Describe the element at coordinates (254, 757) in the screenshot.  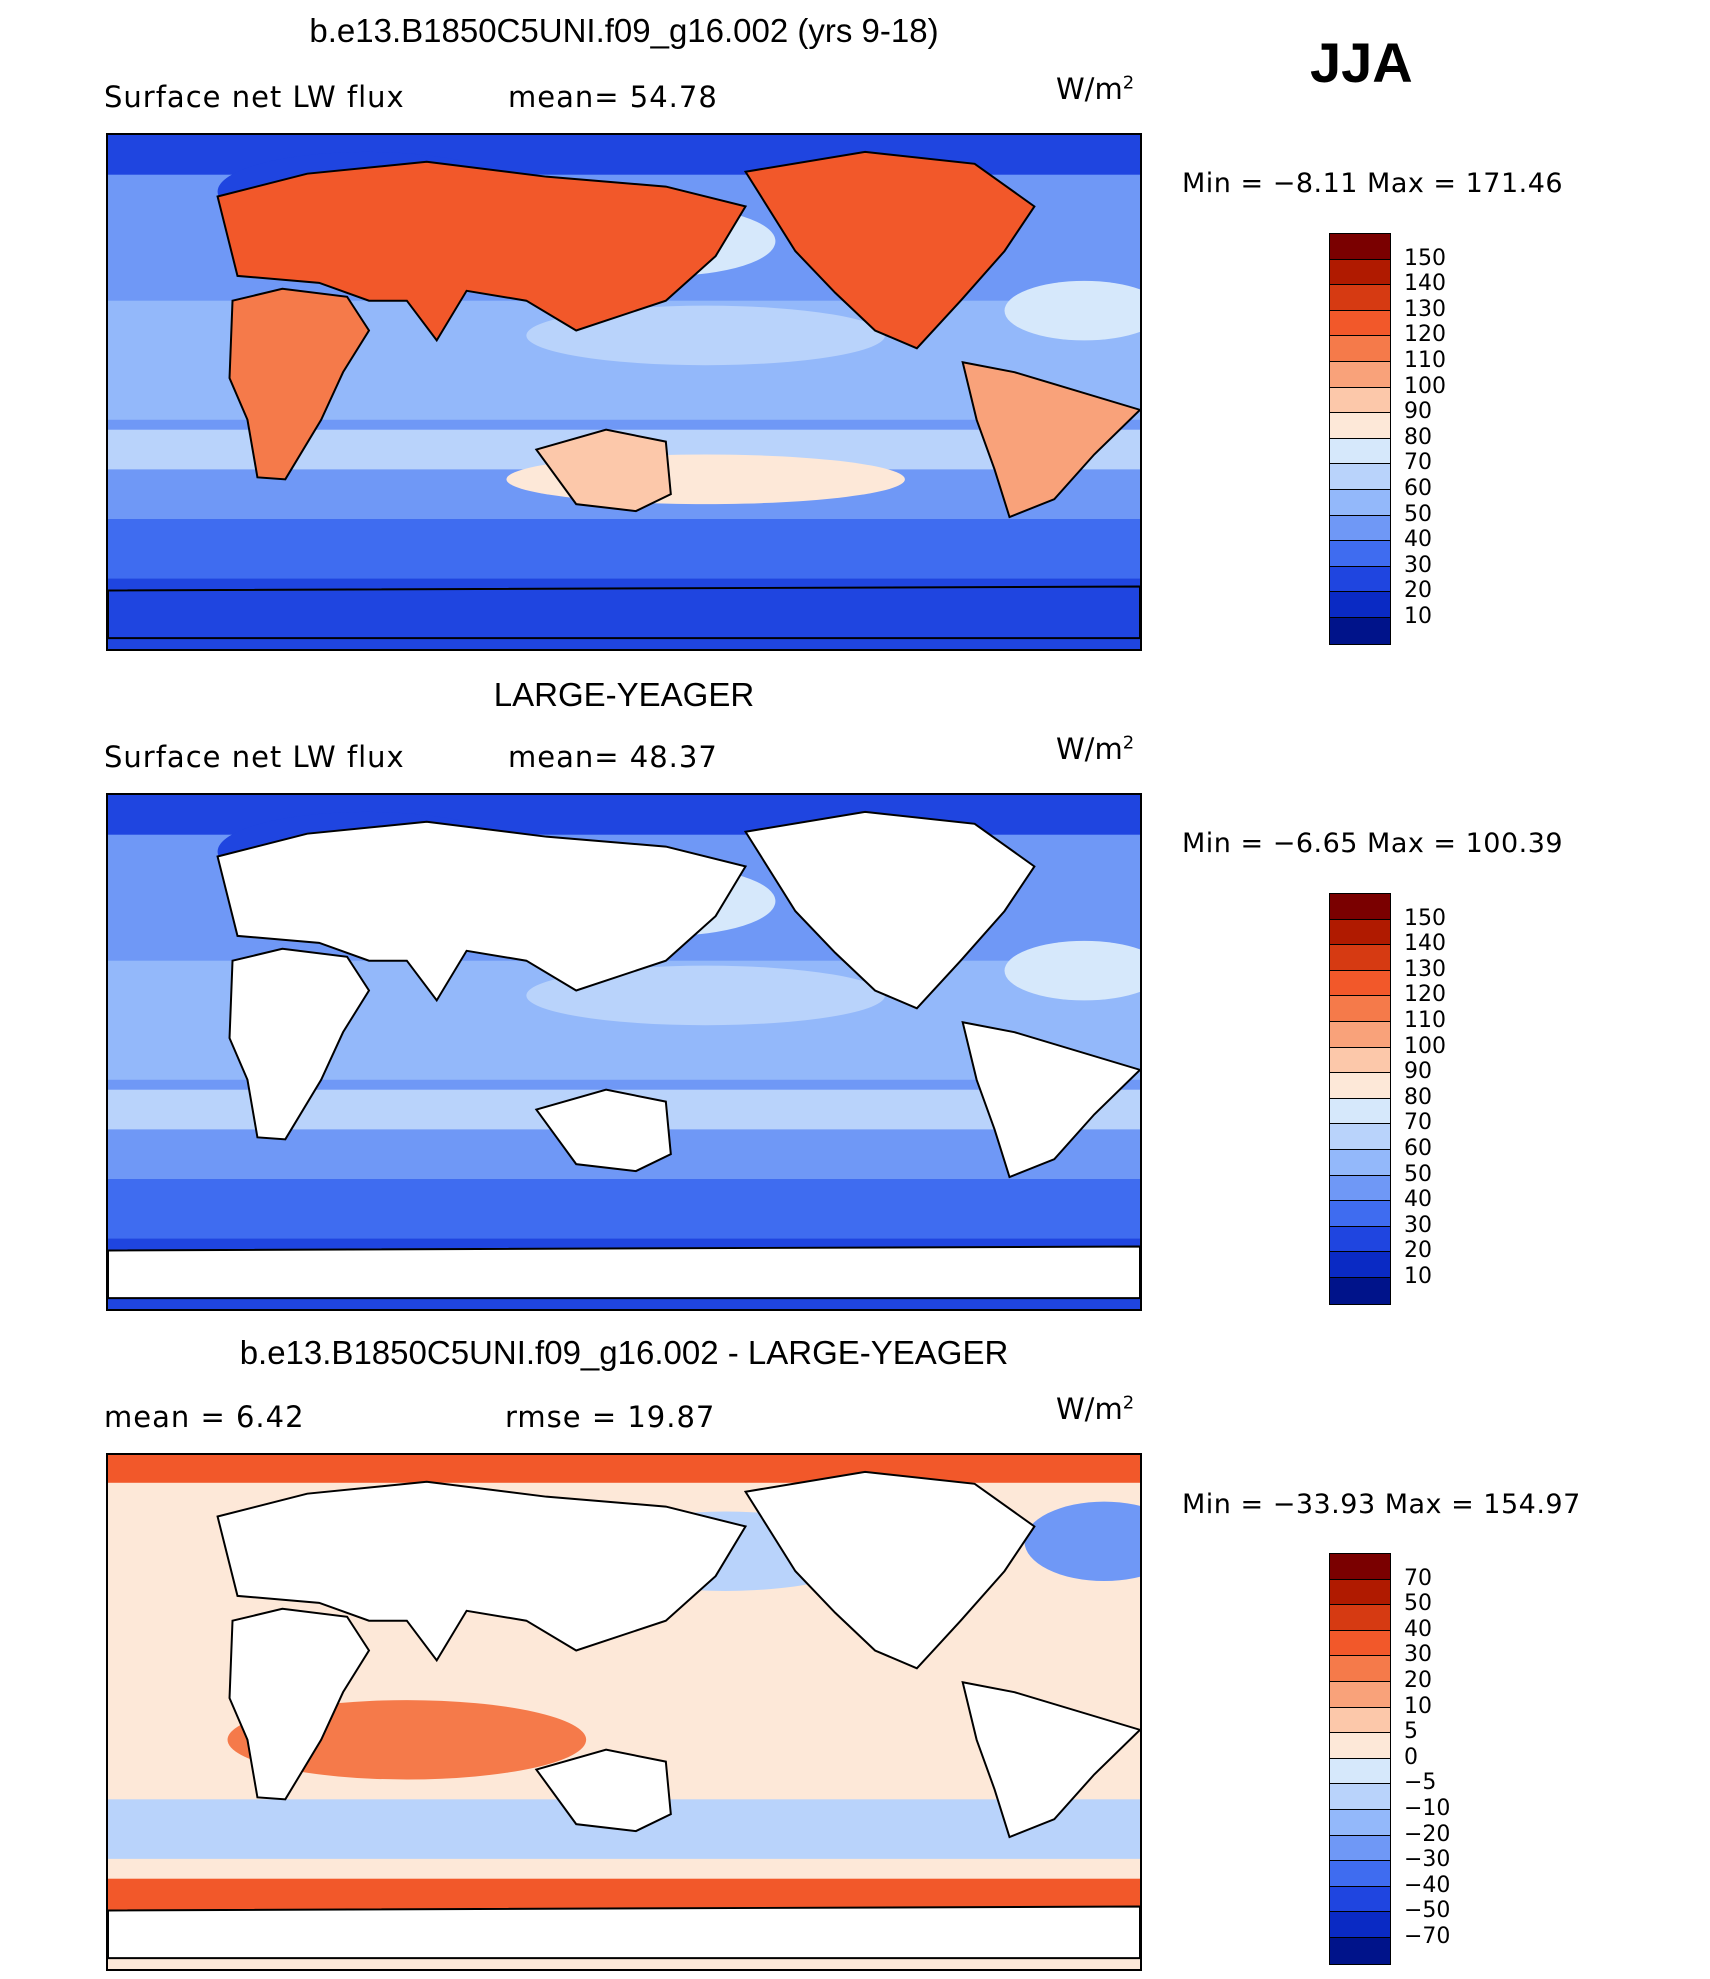
I see `panel2-variable: Surface net LW flux` at that location.